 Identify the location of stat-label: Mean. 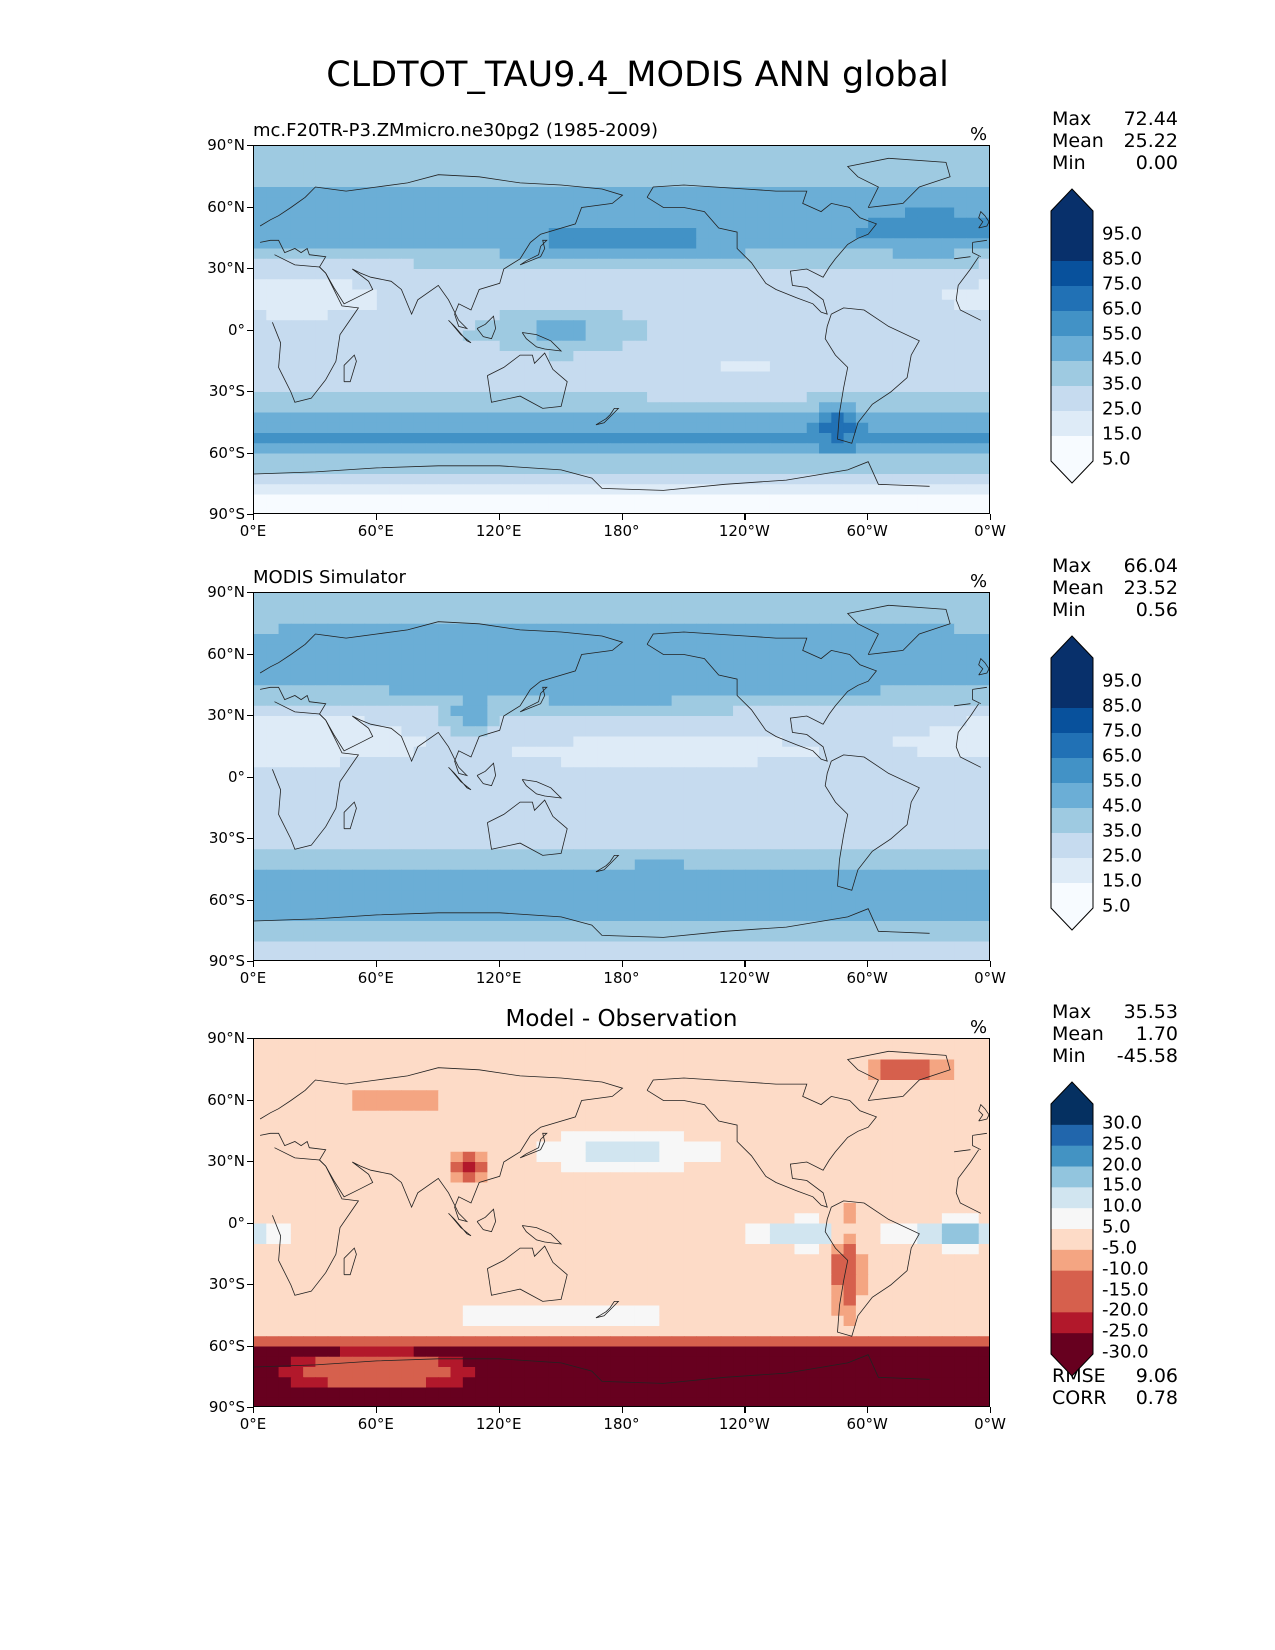
(1078, 588).